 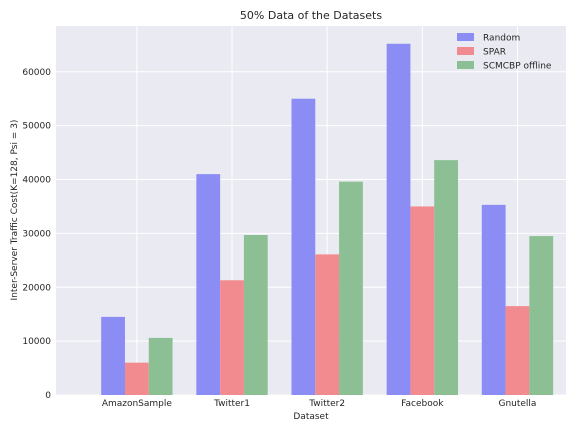 I want to click on y-tick-label: 0, so click(x=48, y=396).